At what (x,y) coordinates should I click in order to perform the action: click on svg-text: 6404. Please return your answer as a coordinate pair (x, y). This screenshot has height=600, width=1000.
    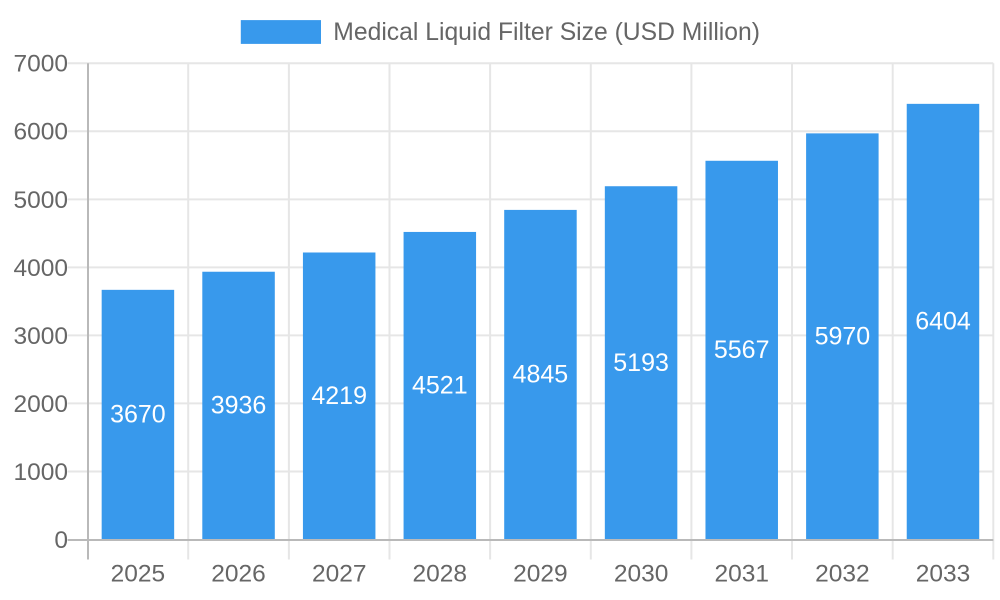
    Looking at the image, I should click on (943, 322).